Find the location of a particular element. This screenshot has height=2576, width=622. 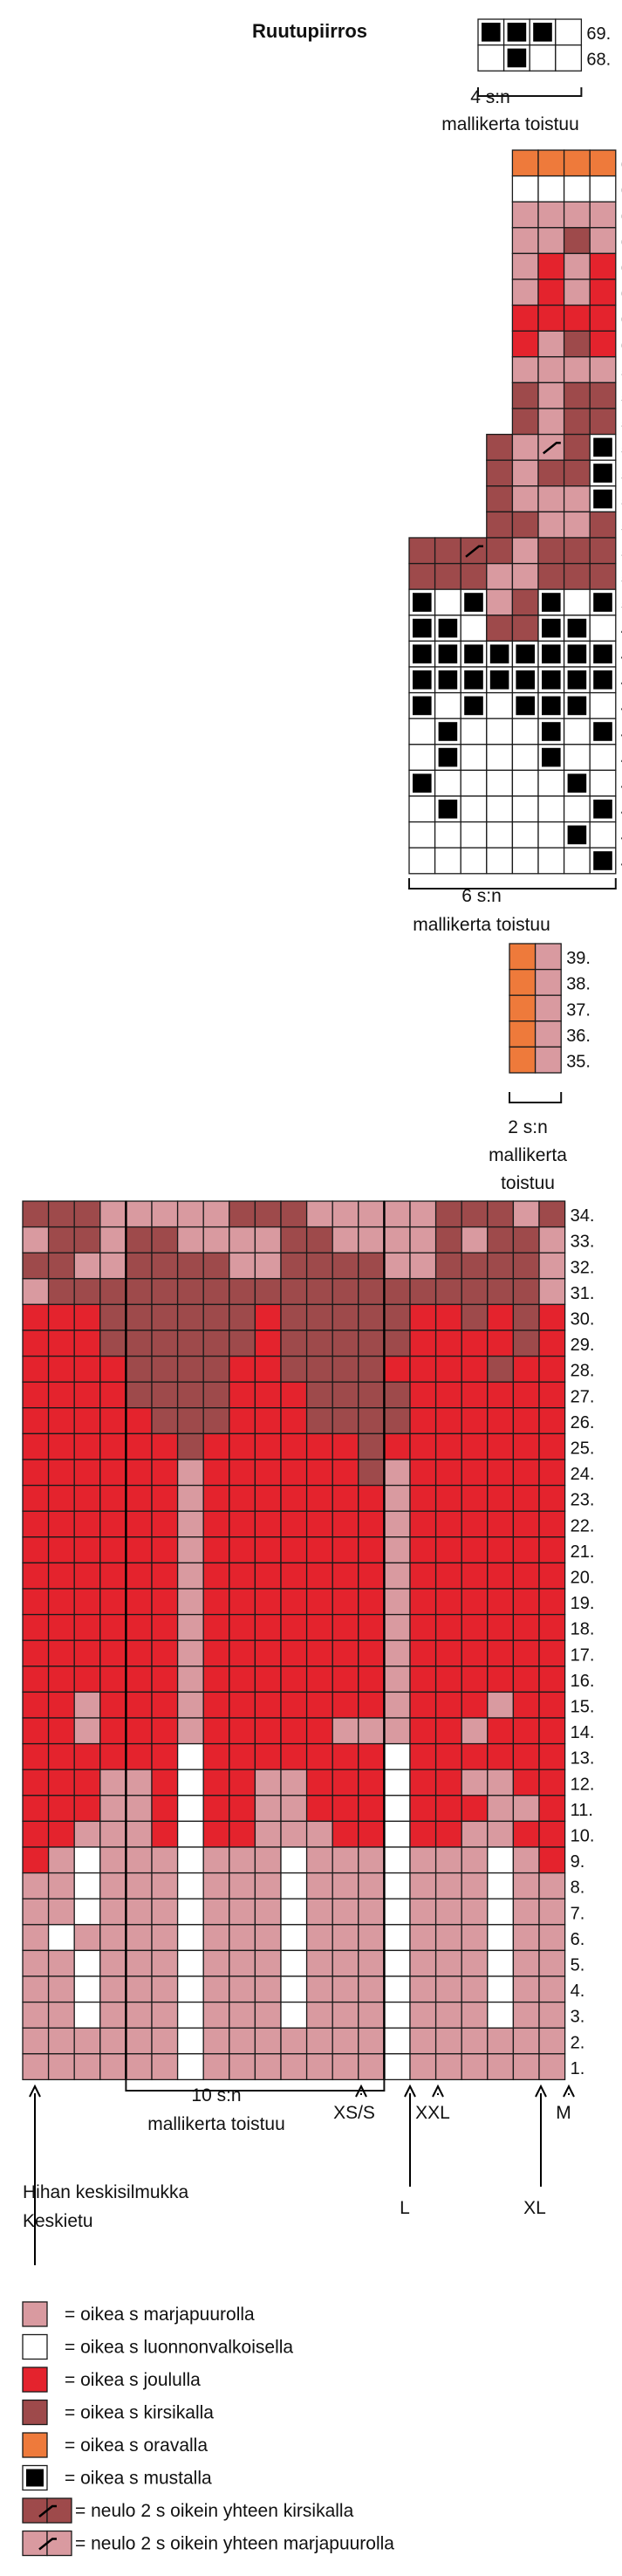

small-repeat-line2: toistuu is located at coordinates (528, 1183).